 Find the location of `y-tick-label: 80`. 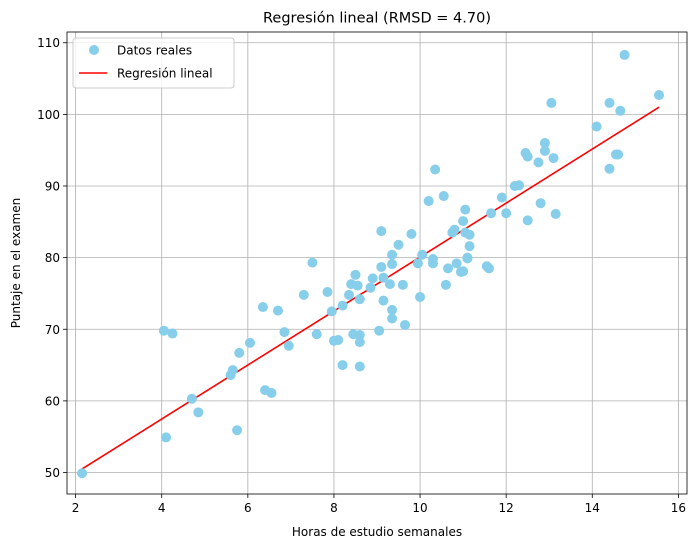

y-tick-label: 80 is located at coordinates (52, 258).